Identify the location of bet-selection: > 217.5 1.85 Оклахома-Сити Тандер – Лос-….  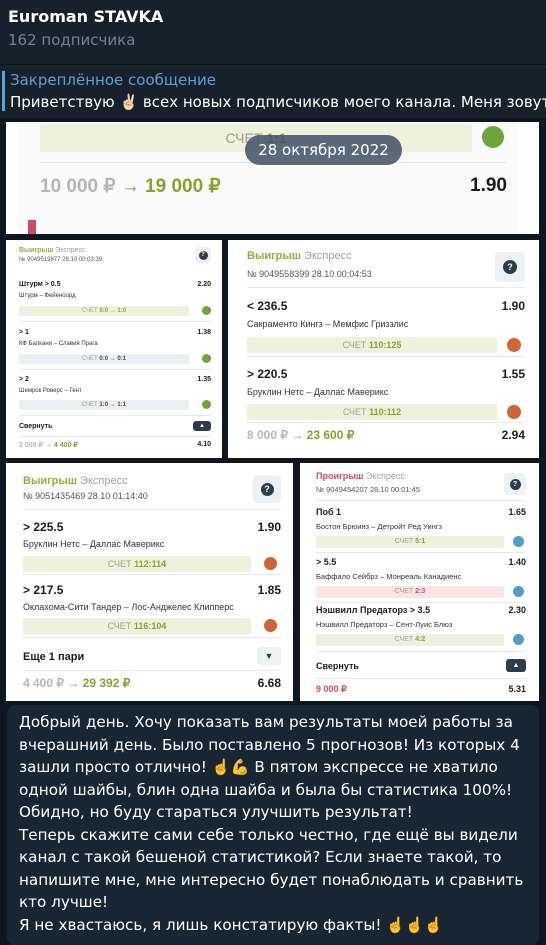
(152, 605).